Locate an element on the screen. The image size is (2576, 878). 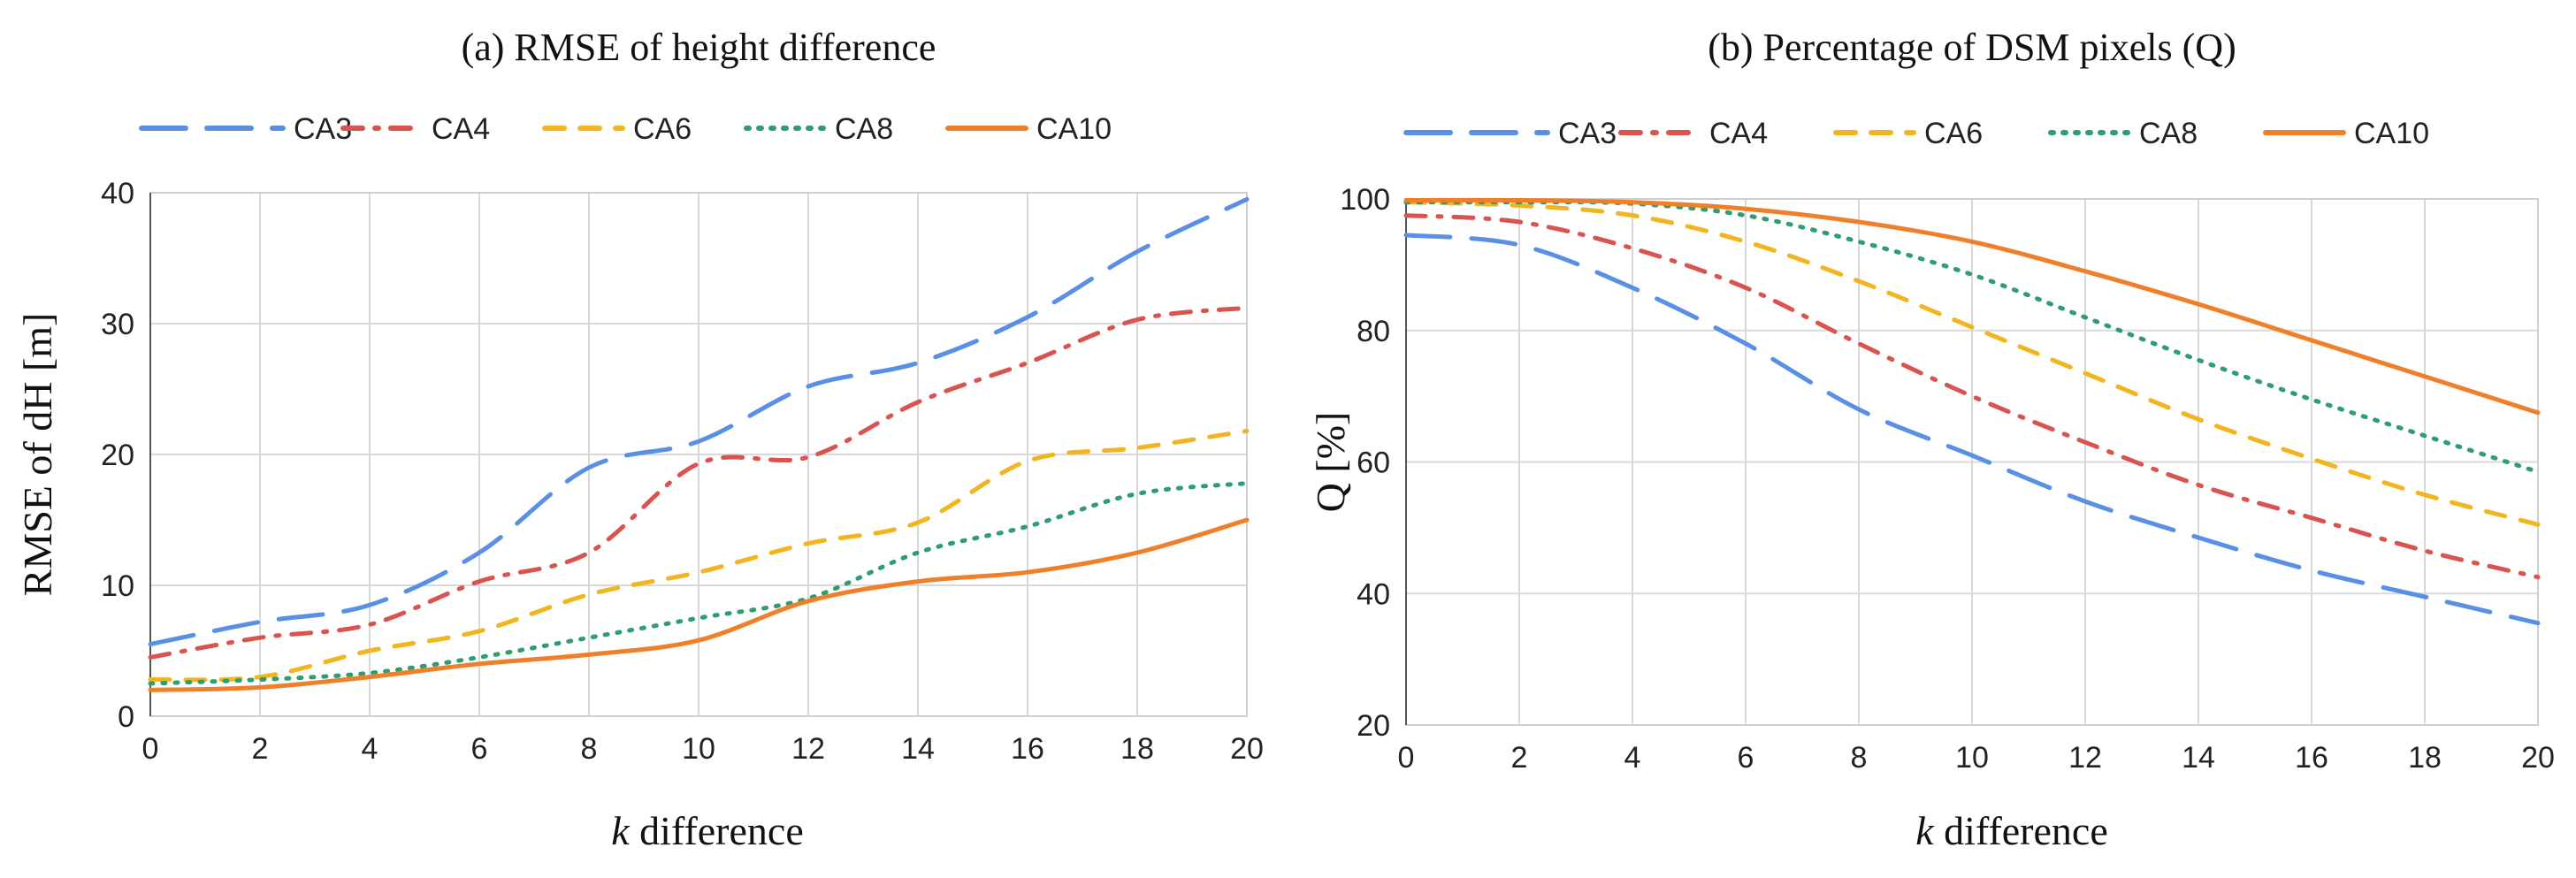
chart-title: (a) RMSE of height difference is located at coordinates (699, 47).